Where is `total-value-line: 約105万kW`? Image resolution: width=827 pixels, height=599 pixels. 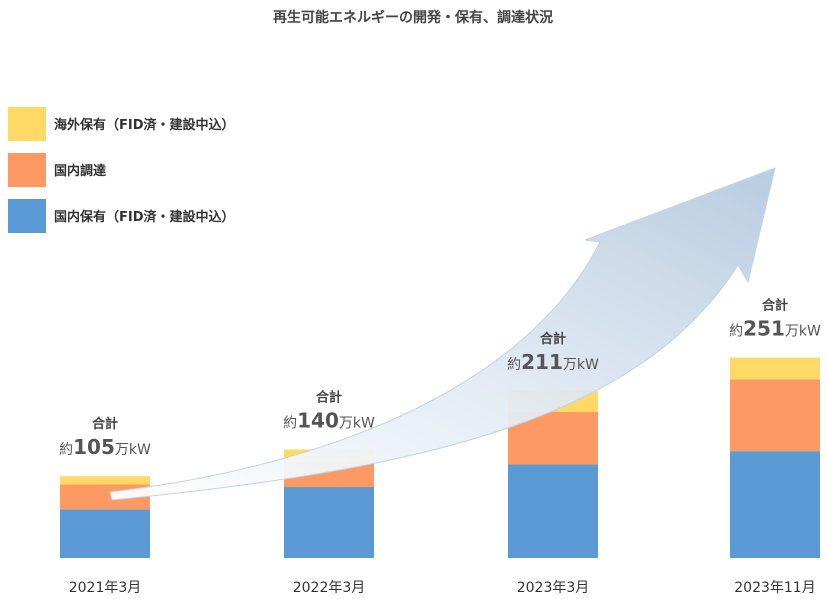
total-value-line: 約105万kW is located at coordinates (105, 447).